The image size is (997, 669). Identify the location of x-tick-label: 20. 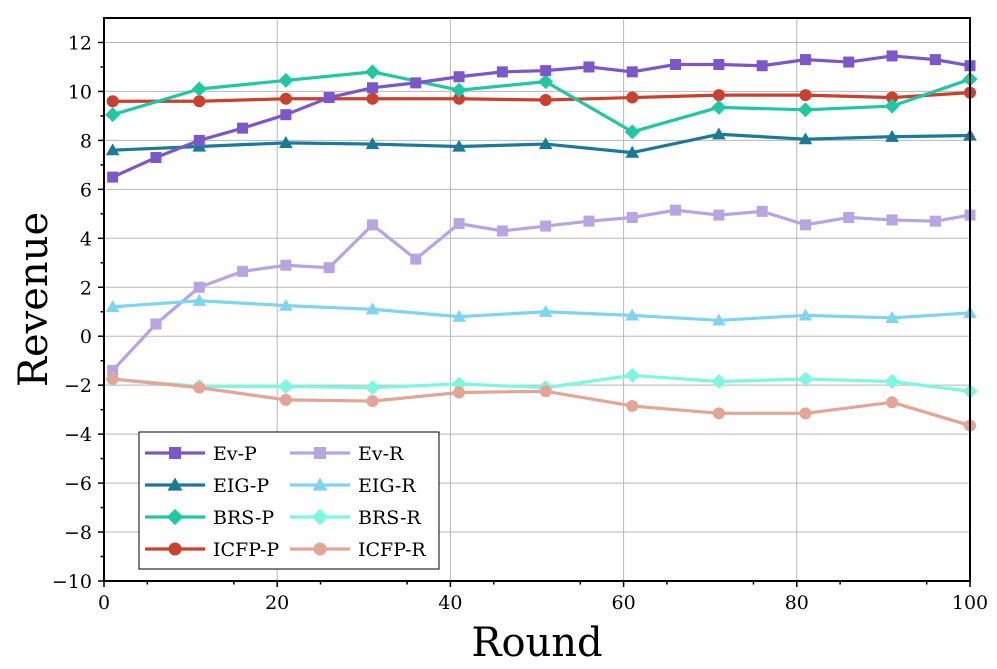
(277, 603).